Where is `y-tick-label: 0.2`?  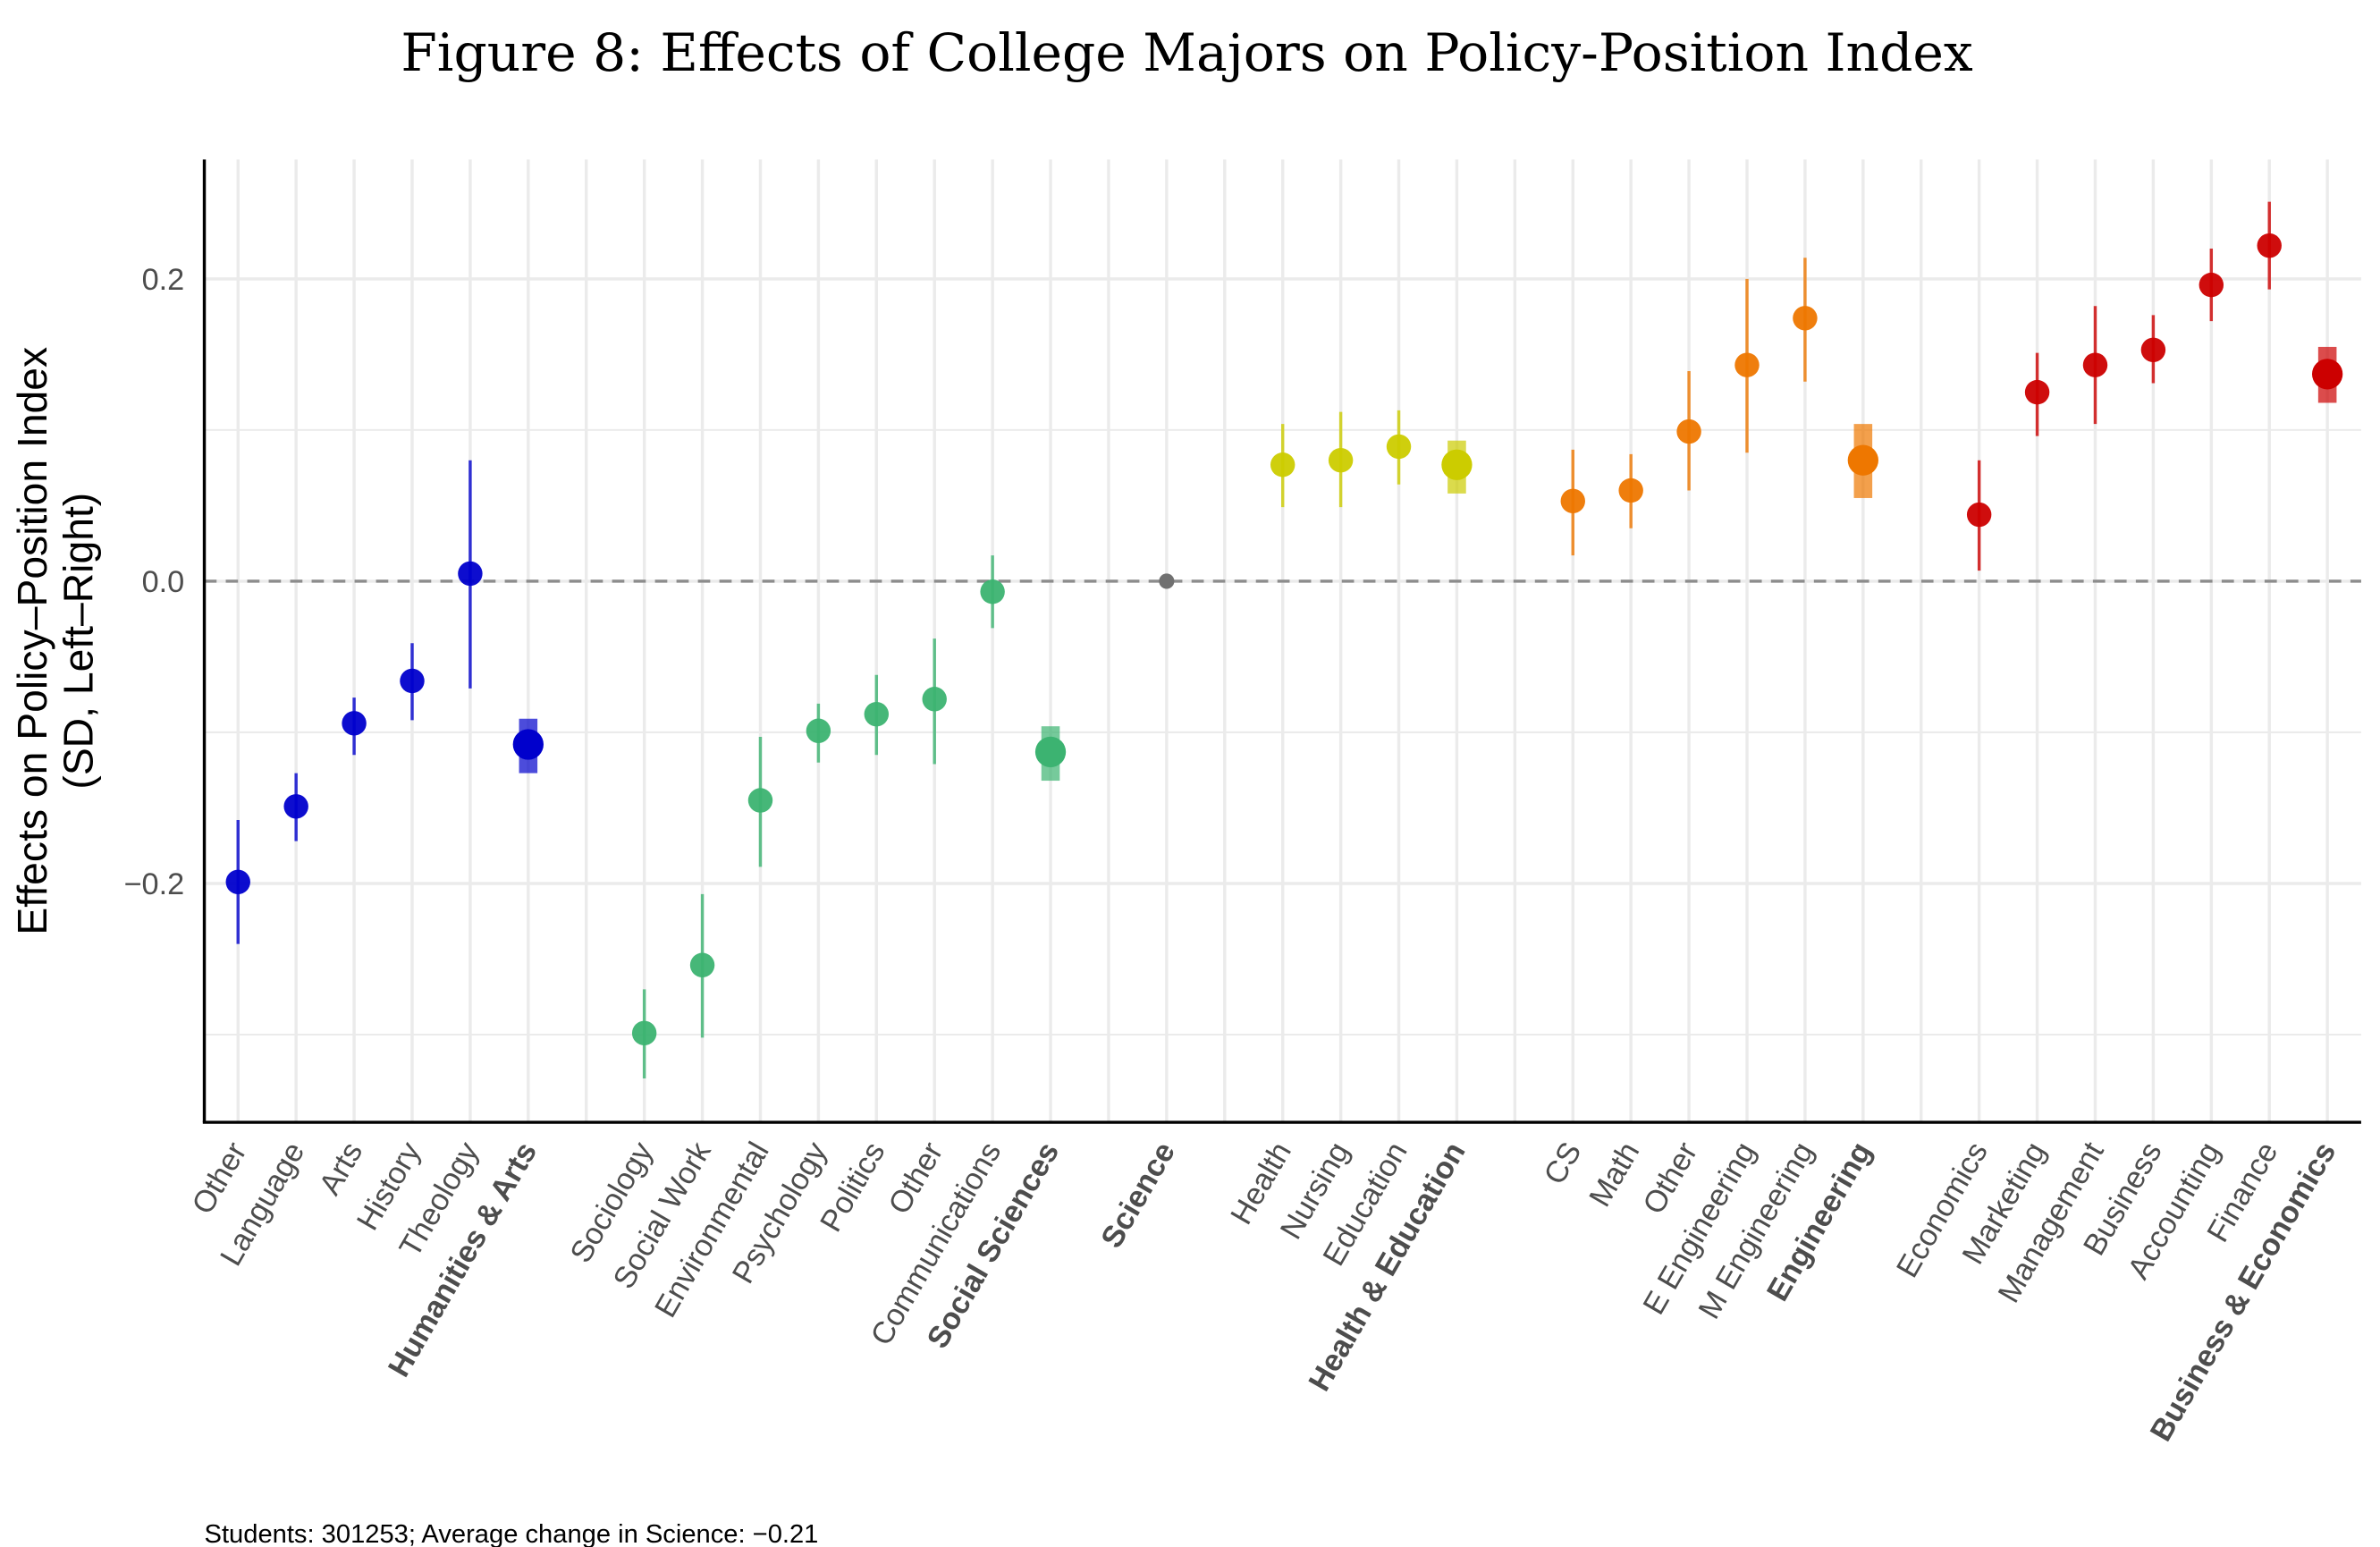 y-tick-label: 0.2 is located at coordinates (163, 280).